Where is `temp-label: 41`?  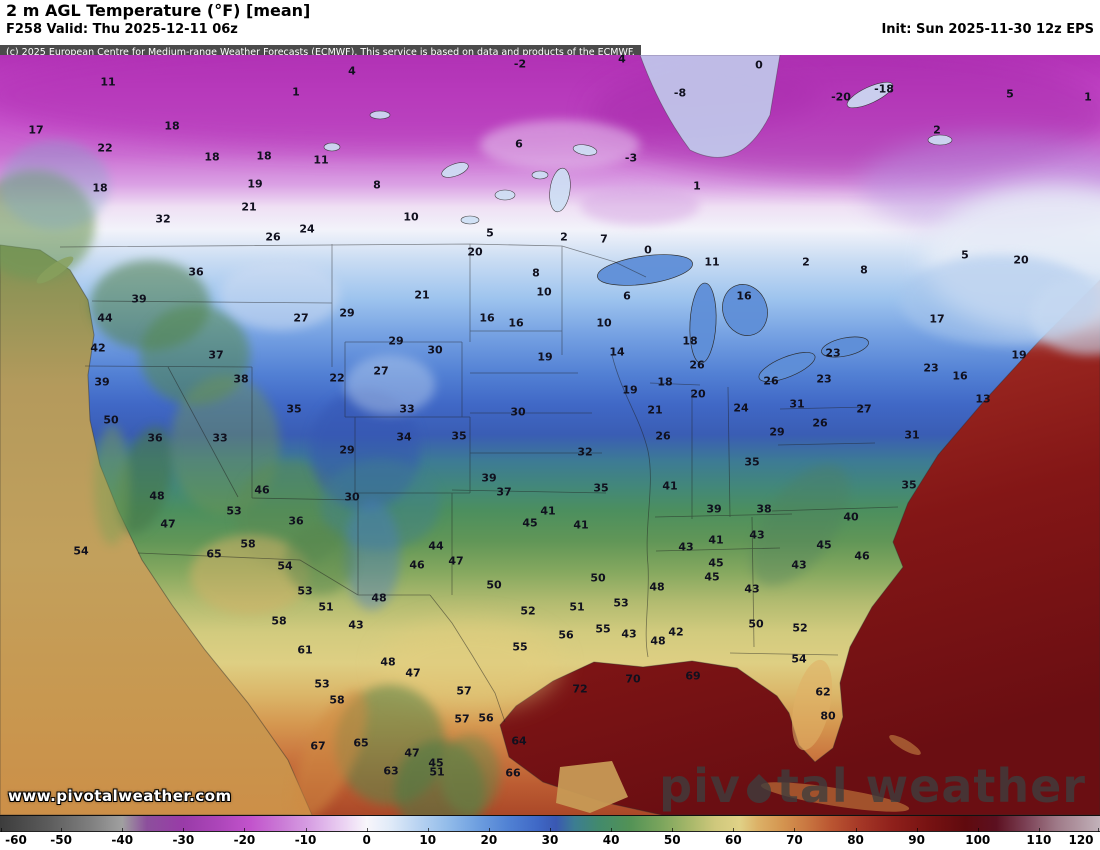
temp-label: 41 is located at coordinates (670, 486).